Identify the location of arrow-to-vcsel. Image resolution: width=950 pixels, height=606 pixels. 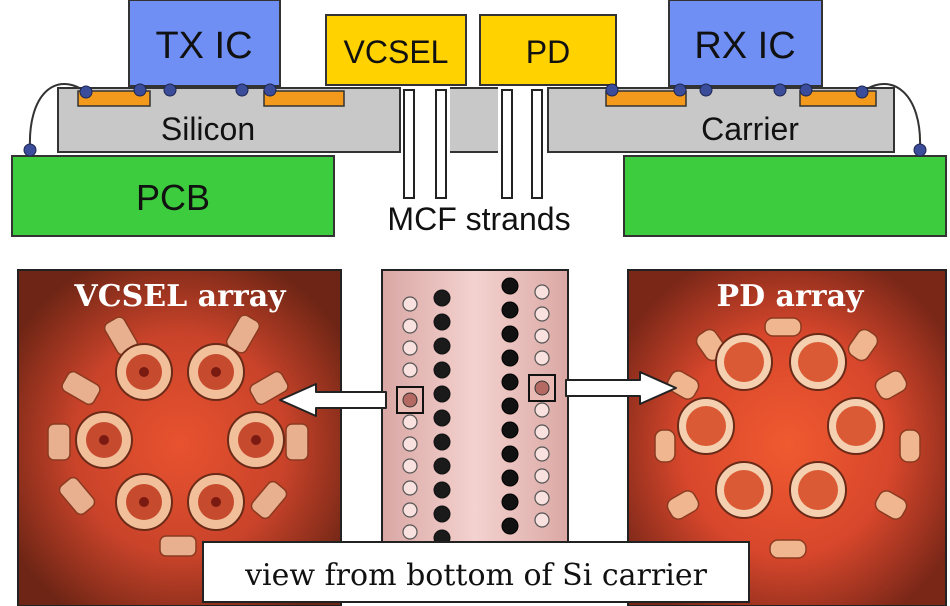
(333, 400).